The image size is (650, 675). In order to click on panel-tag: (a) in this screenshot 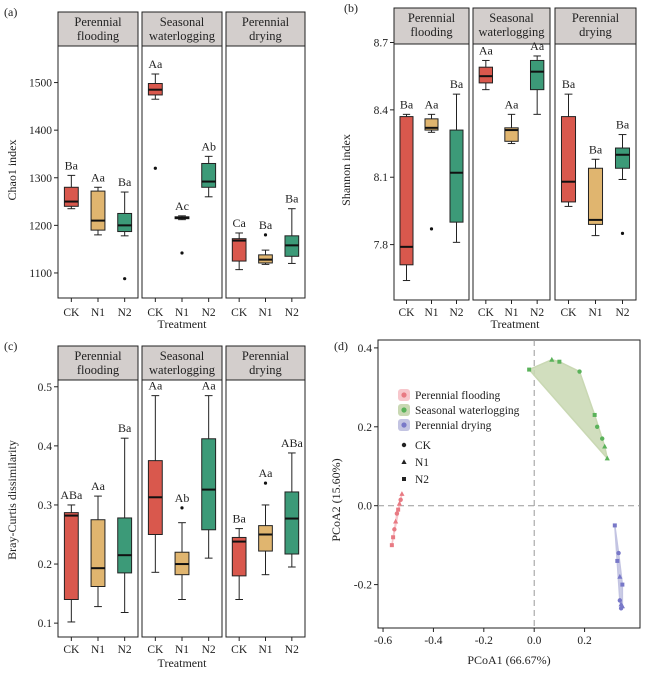, I will do `click(10, 12)`.